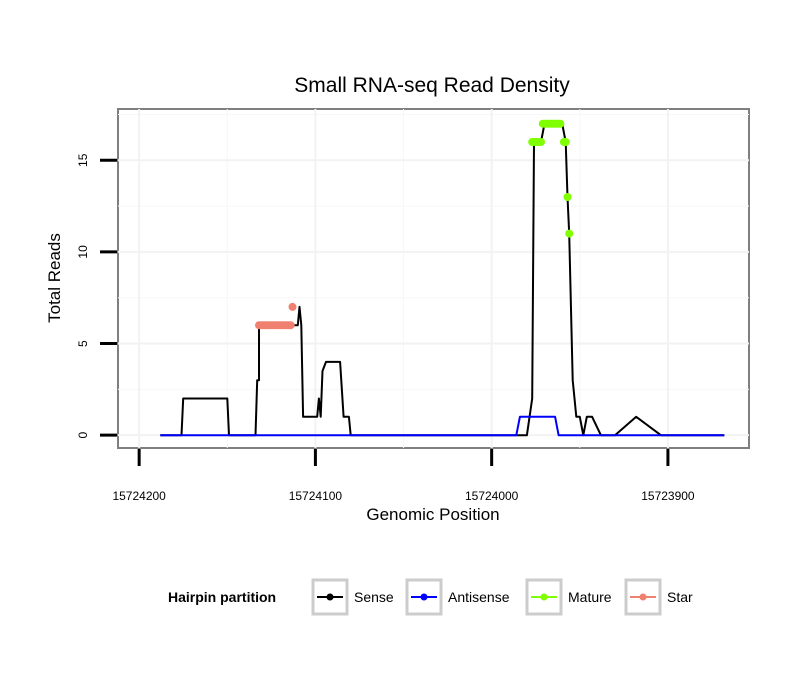  I want to click on legend-label: Sense, so click(374, 597).